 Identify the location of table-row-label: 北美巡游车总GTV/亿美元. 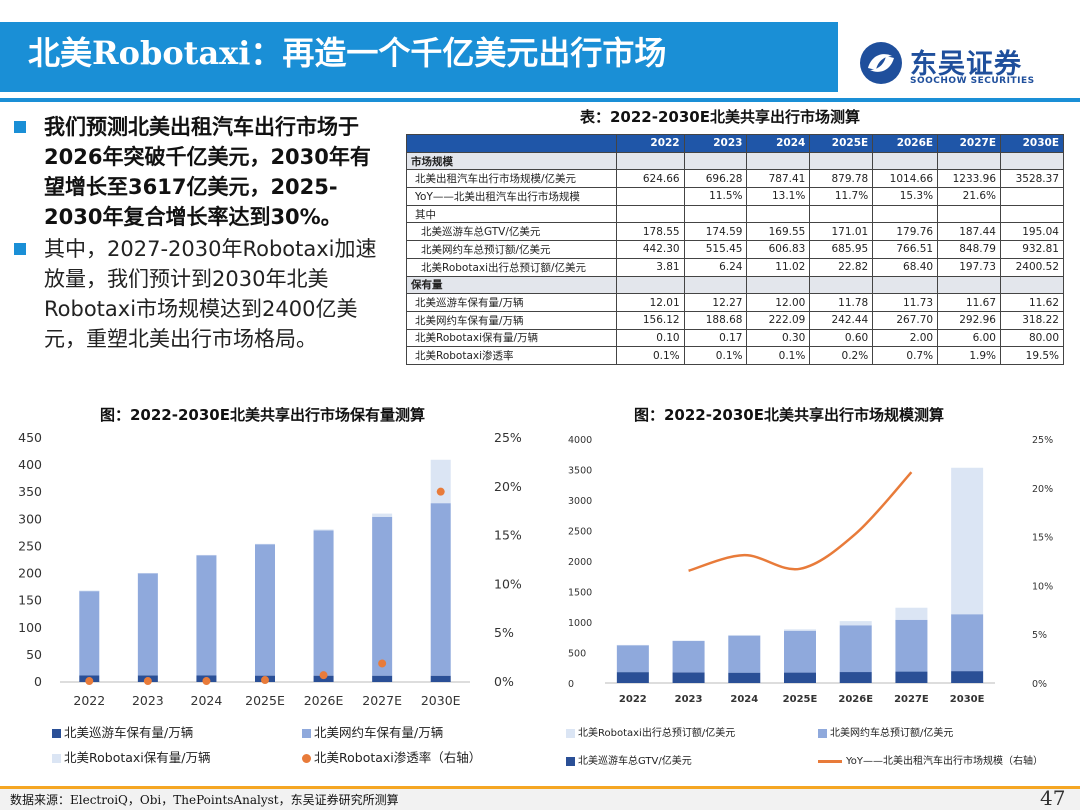
(511, 232).